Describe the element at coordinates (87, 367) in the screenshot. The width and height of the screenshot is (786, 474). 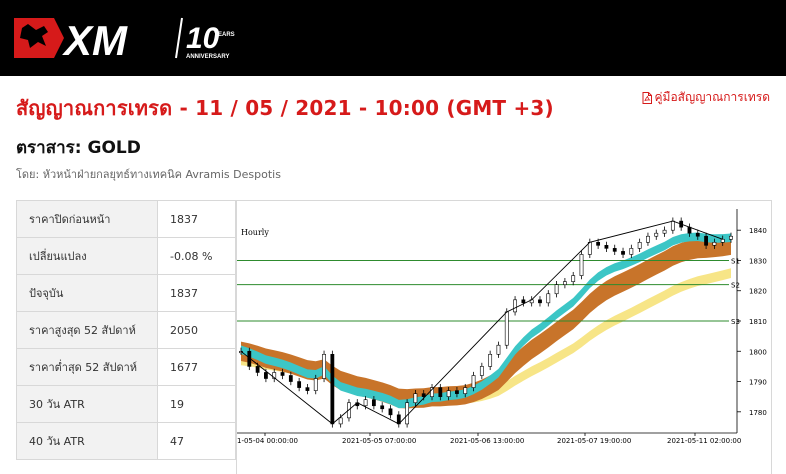
I see `stat-label: ราคาต่ำสุด 52 สัปดาห์` at that location.